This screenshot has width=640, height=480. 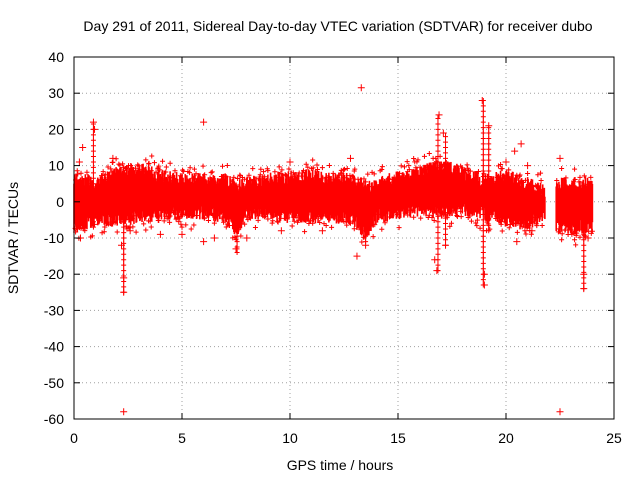 What do you see at coordinates (13, 238) in the screenshot?
I see `y-axis-label: SDTVAR / TECUs` at bounding box center [13, 238].